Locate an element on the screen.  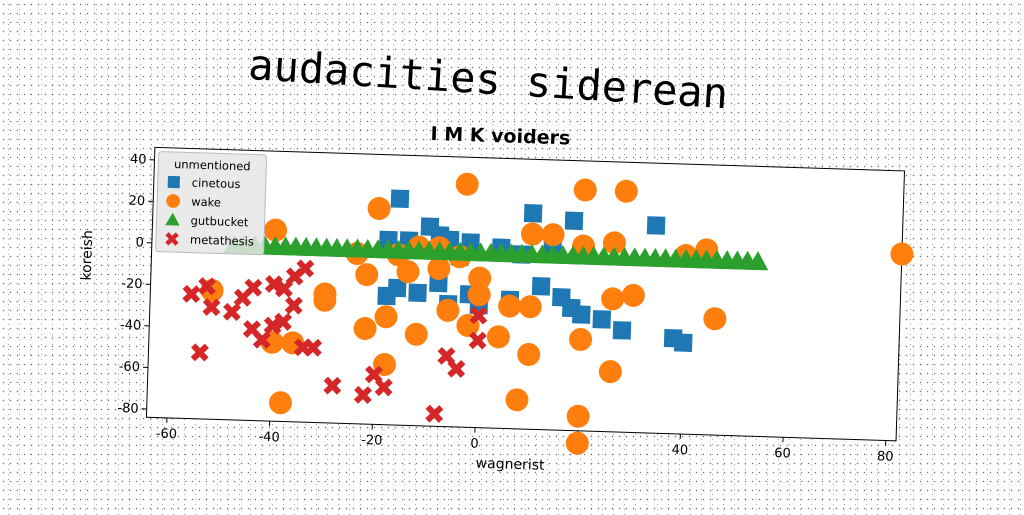
legend-marker is located at coordinates (174, 182).